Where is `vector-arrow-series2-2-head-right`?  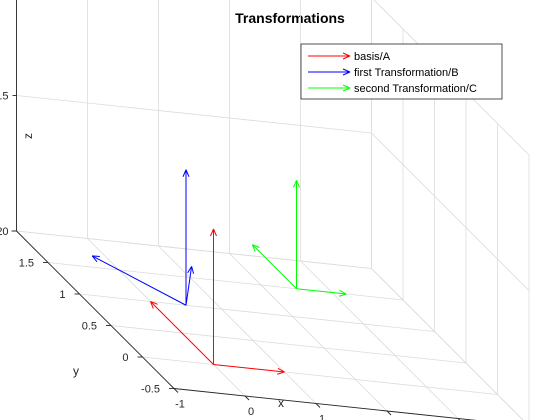
vector-arrow-series2-2-head-right is located at coordinates (295, 184).